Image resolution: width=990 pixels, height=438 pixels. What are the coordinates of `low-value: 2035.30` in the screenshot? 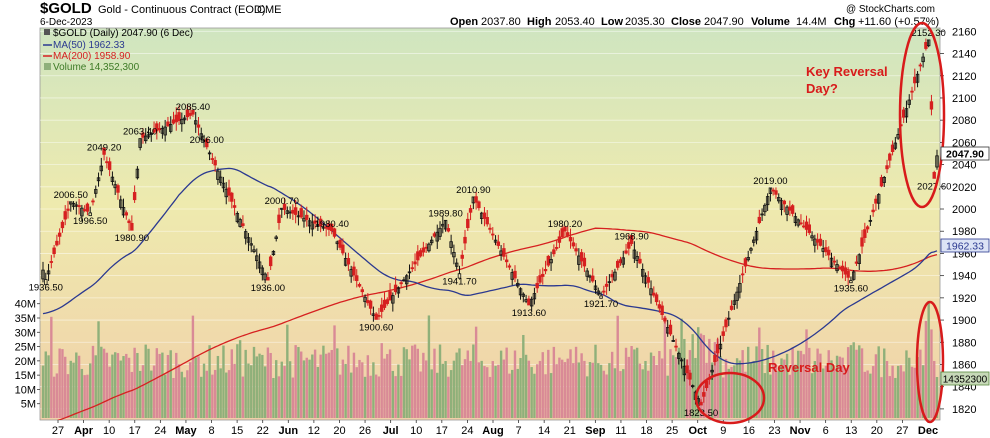 It's located at (645, 22).